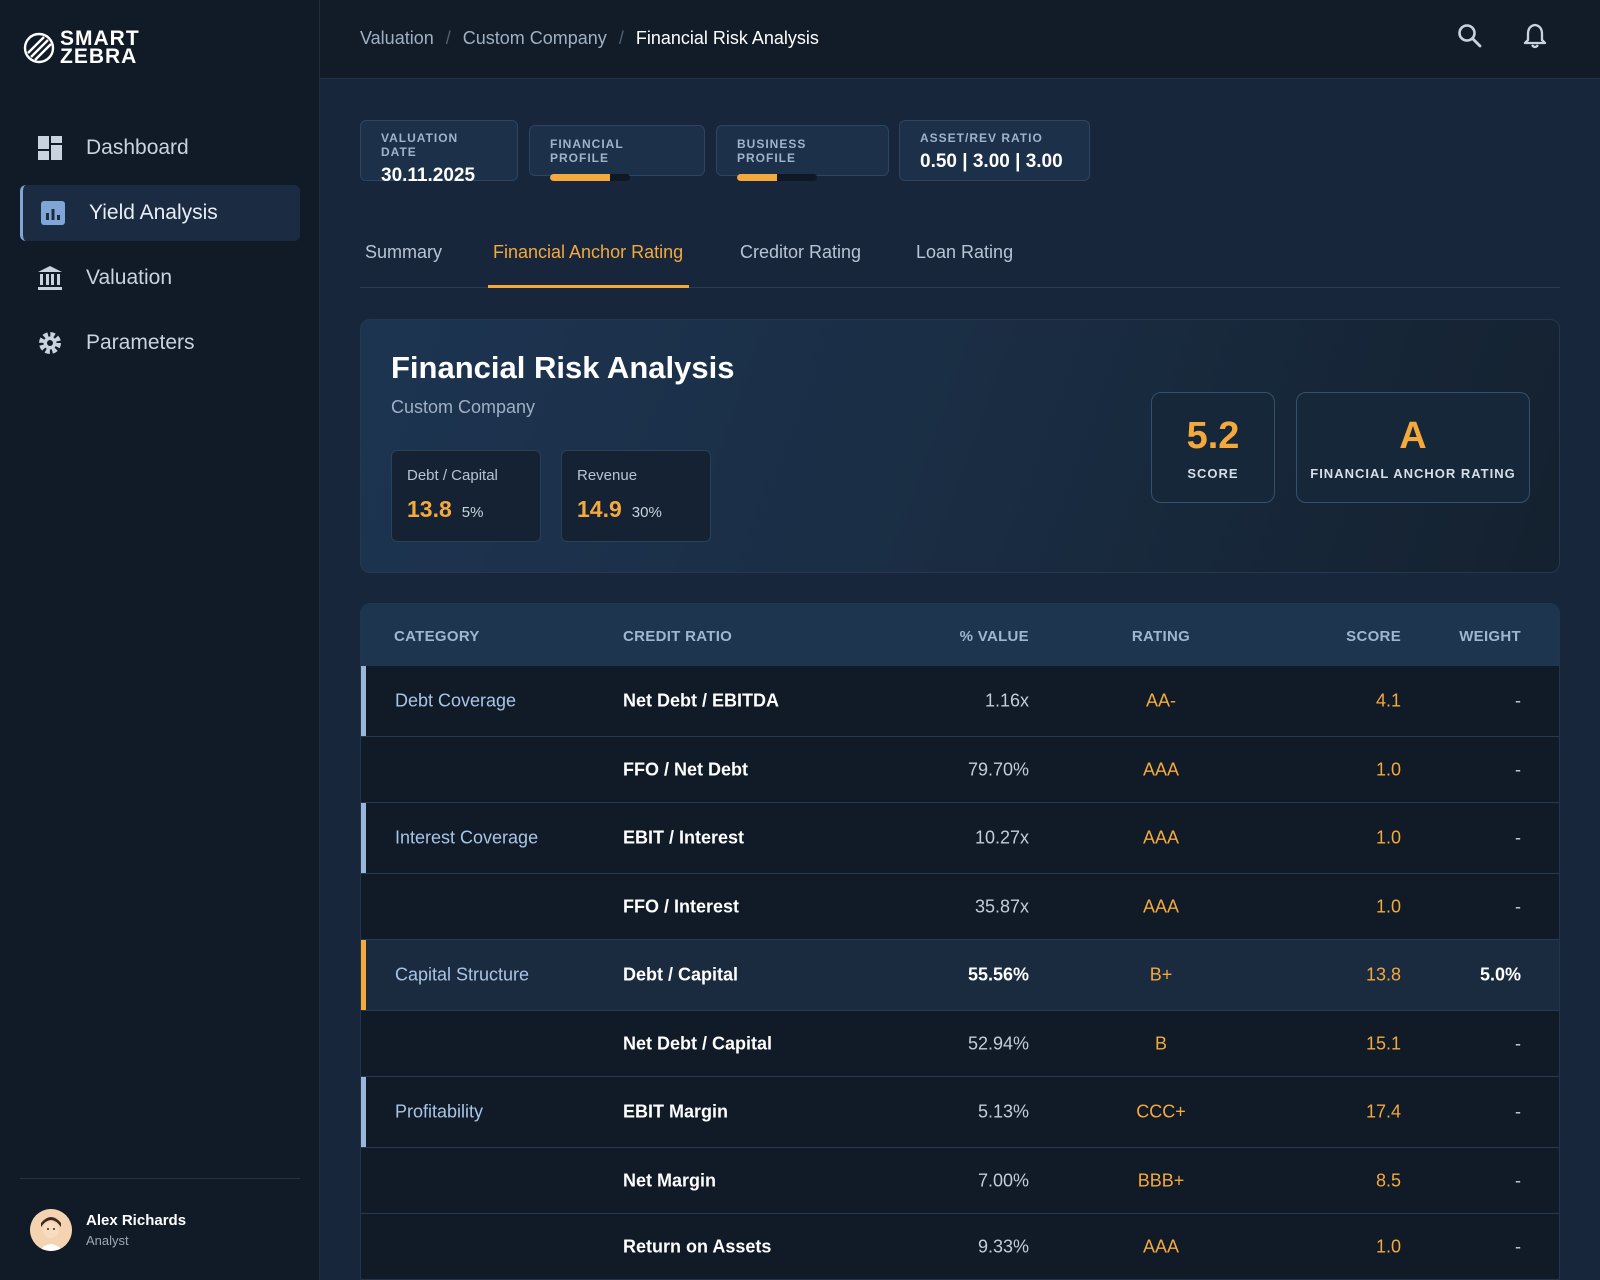  Describe the element at coordinates (960, 1181) in the screenshot. I see `table-row: Net Margin 7.00% BBB+ 8.5 -` at that location.